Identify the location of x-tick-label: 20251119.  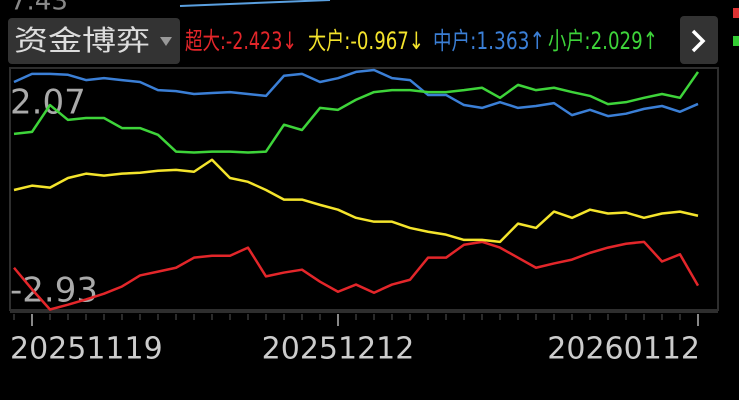
(86, 349).